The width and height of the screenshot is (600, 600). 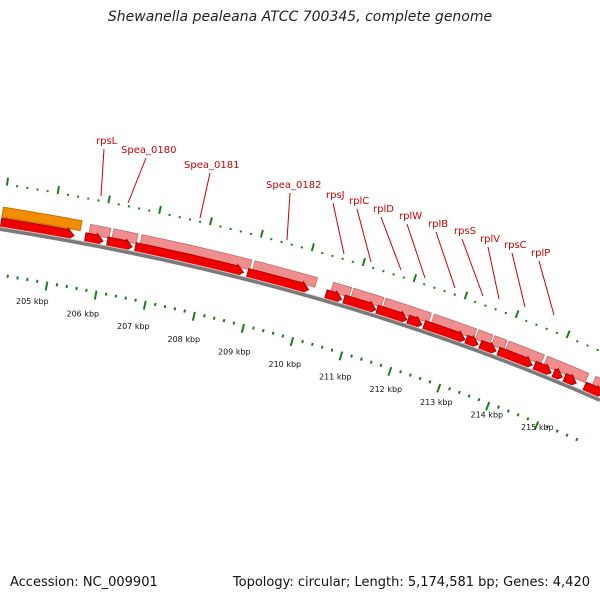 What do you see at coordinates (211, 165) in the screenshot?
I see `gene-label: Spea_0181` at bounding box center [211, 165].